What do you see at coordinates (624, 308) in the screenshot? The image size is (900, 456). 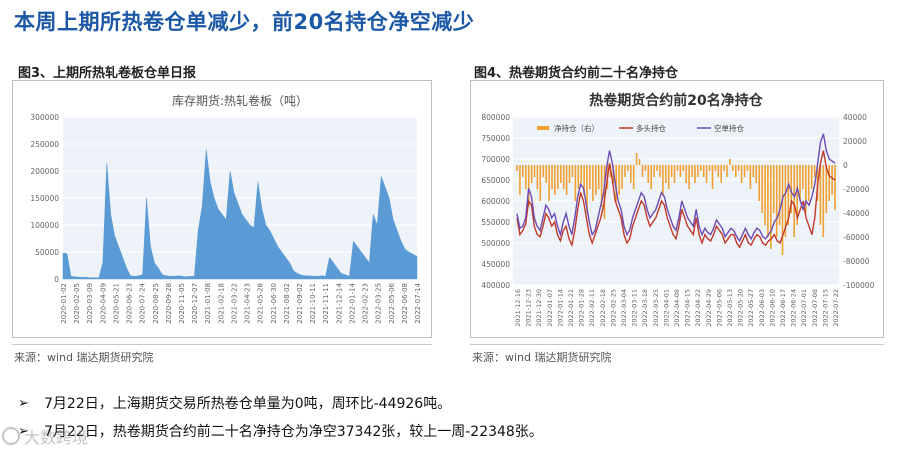 I see `x-tick-label: 2022-03-04` at bounding box center [624, 308].